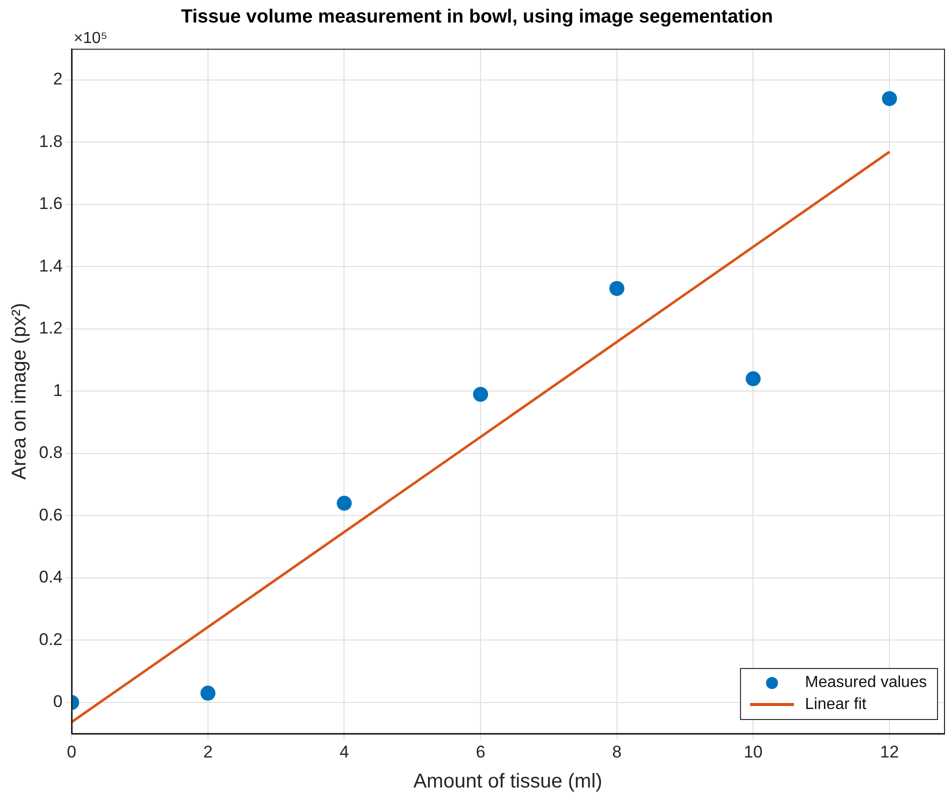 The image size is (952, 798). I want to click on y-tick-label: 0.6, so click(50, 514).